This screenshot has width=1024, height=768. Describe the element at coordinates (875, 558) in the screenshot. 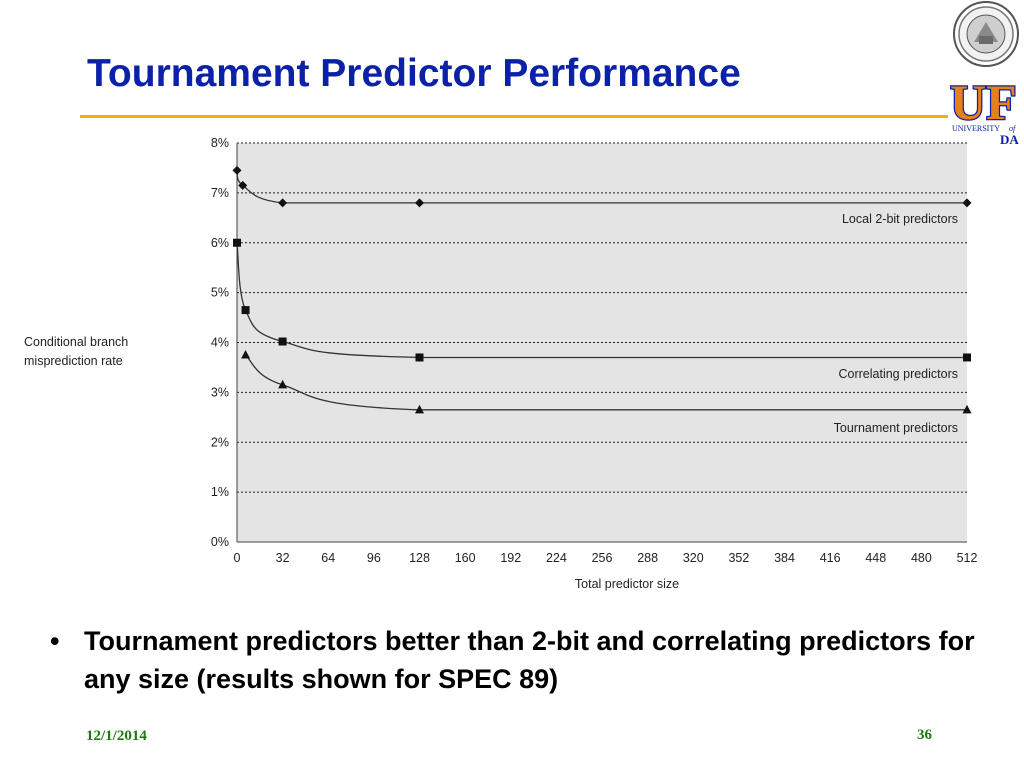

I see `x-tick-label: 448` at that location.